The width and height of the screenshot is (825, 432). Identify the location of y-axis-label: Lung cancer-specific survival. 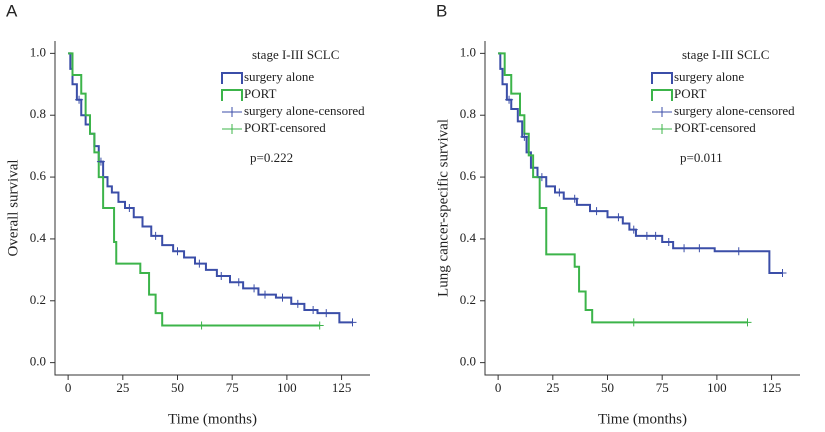
(443, 208).